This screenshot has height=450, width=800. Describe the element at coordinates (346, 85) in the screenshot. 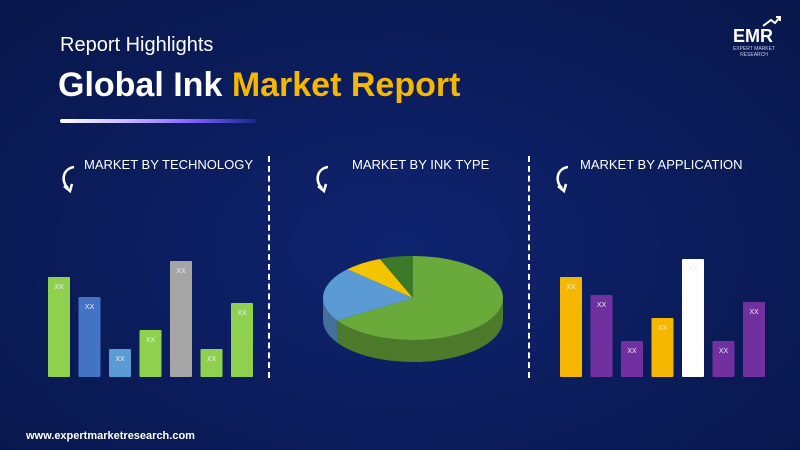

I see `title-accent: Market Report` at that location.